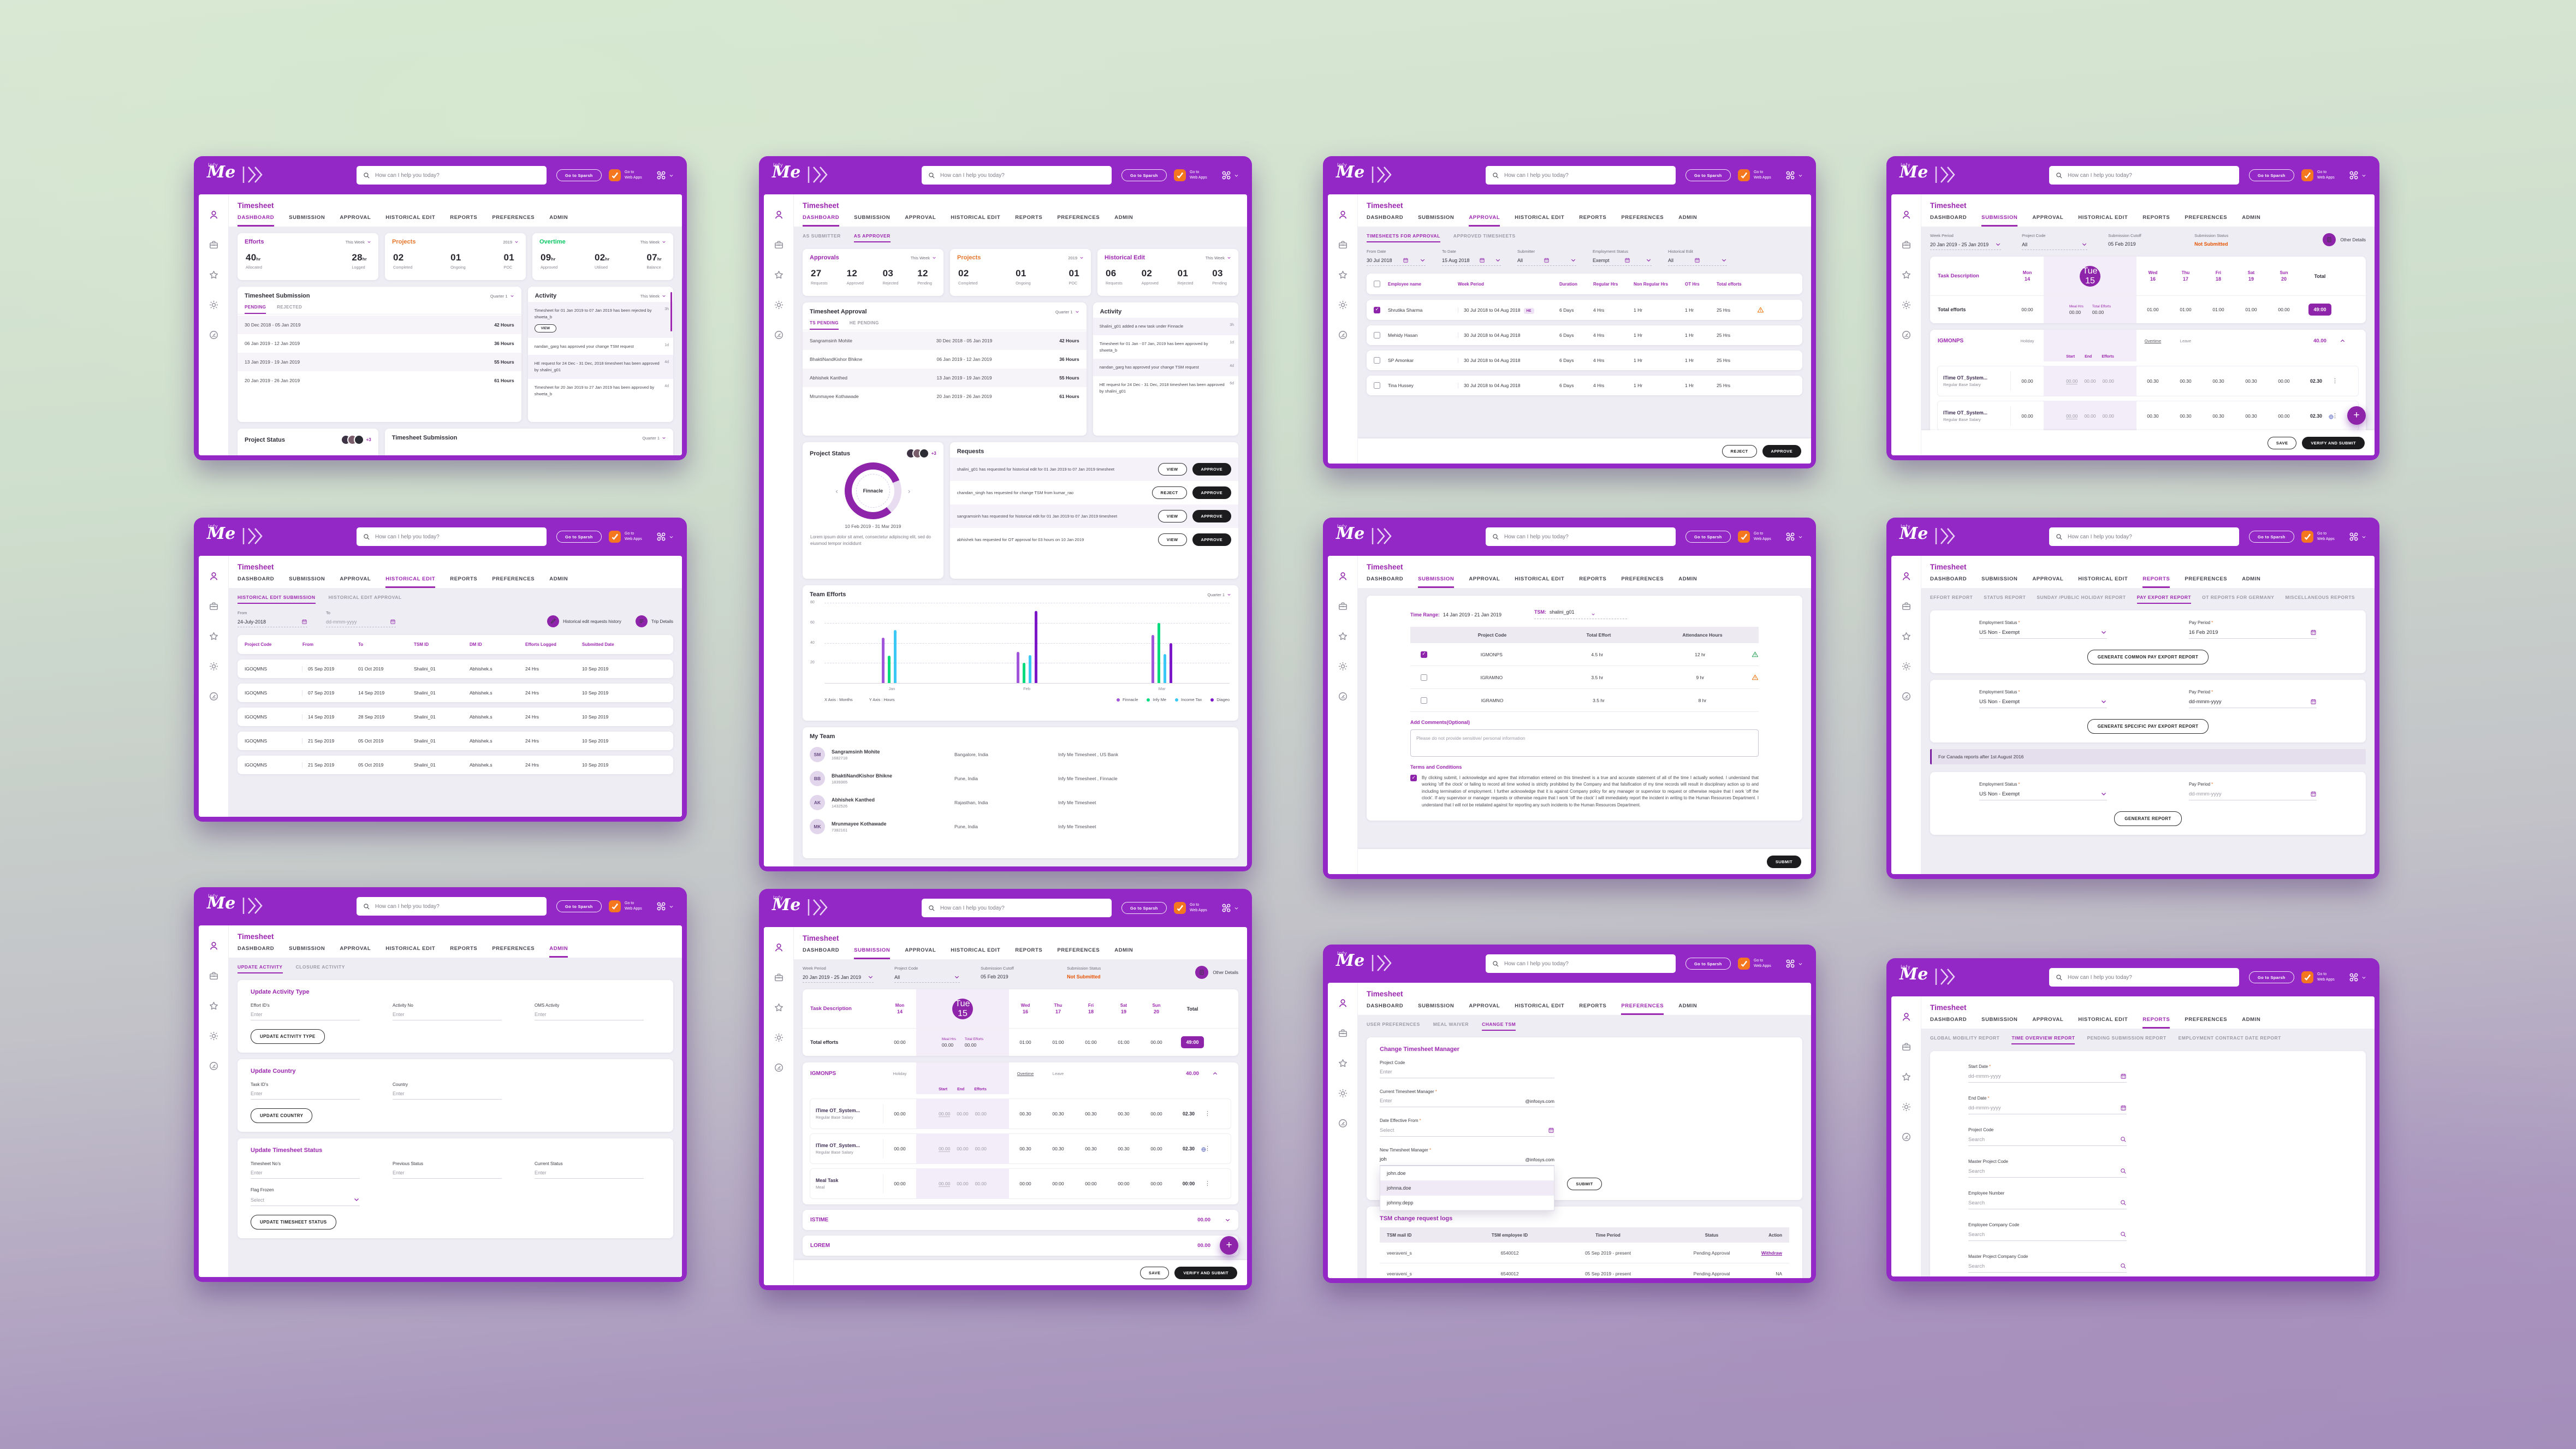 This screenshot has width=2576, height=1449. What do you see at coordinates (361, 619) in the screenshot?
I see `to-date-filter: To dd-mmm-yyyy` at bounding box center [361, 619].